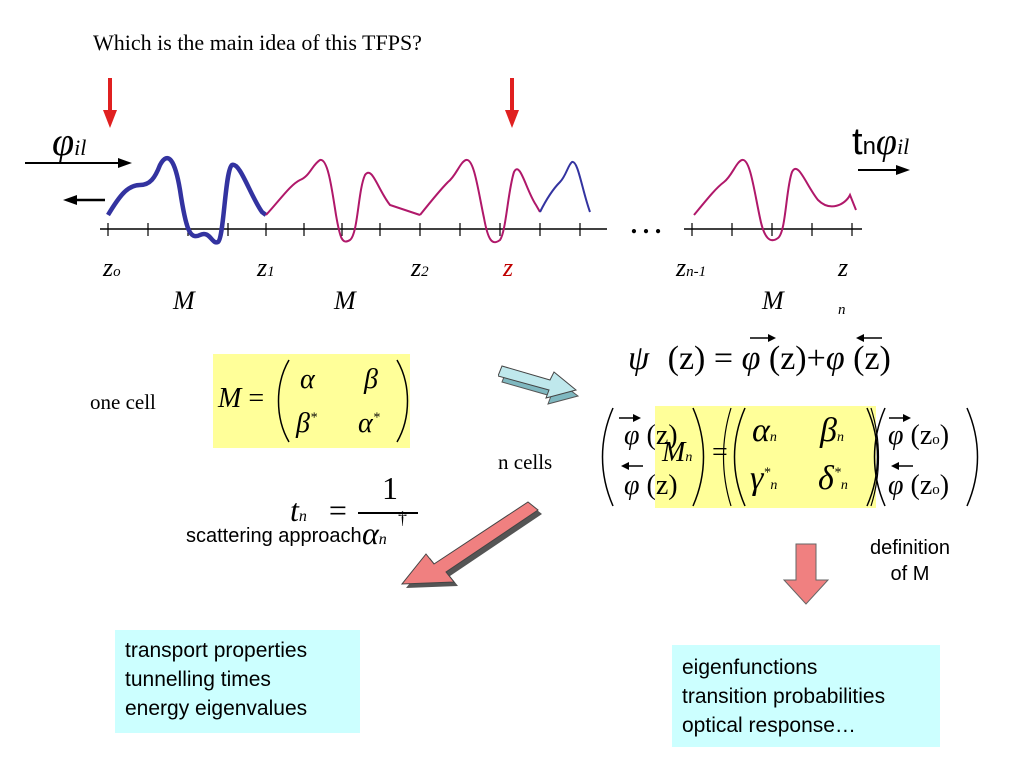 This screenshot has height=768, width=1024. I want to click on tn-formula-num: 1, so click(390, 488).